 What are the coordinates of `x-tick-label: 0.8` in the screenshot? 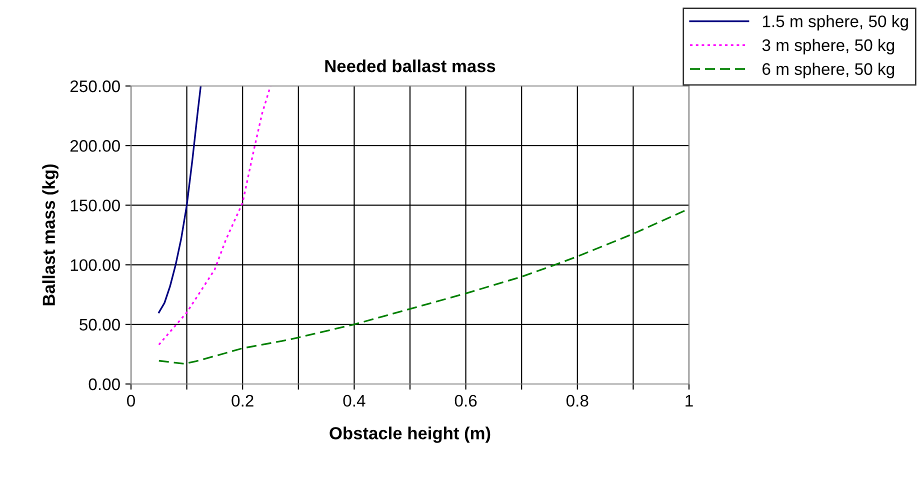 It's located at (577, 400).